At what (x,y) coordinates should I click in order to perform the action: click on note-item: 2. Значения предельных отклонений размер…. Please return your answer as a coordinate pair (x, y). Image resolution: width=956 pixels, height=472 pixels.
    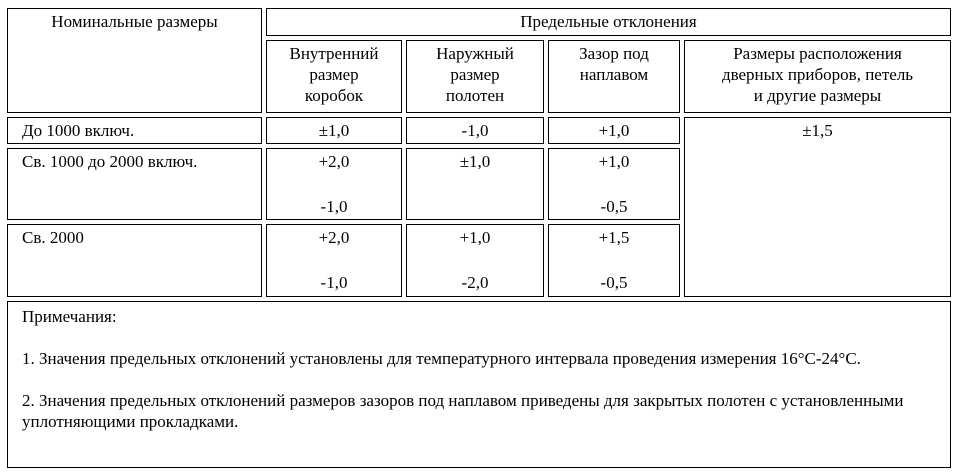
    Looking at the image, I should click on (463, 411).